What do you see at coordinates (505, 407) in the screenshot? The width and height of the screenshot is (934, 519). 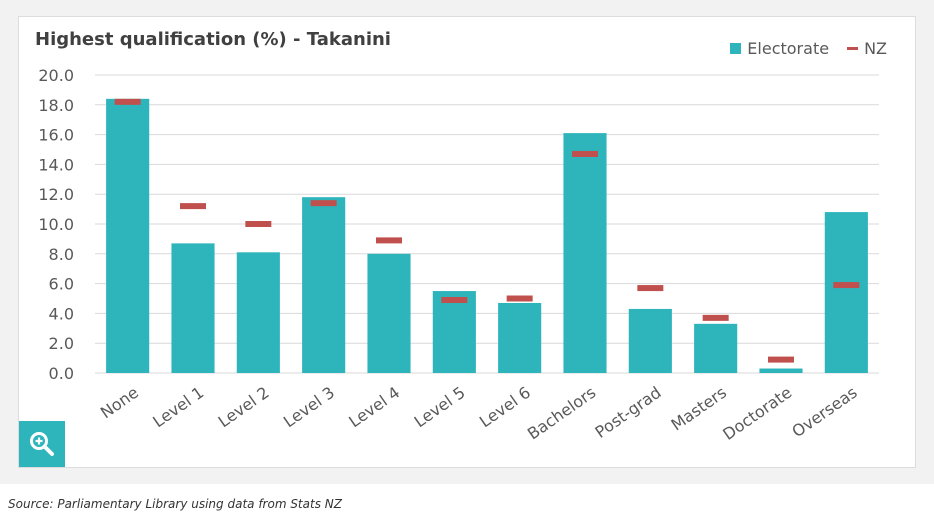 I see `x-category-label: Level 6` at bounding box center [505, 407].